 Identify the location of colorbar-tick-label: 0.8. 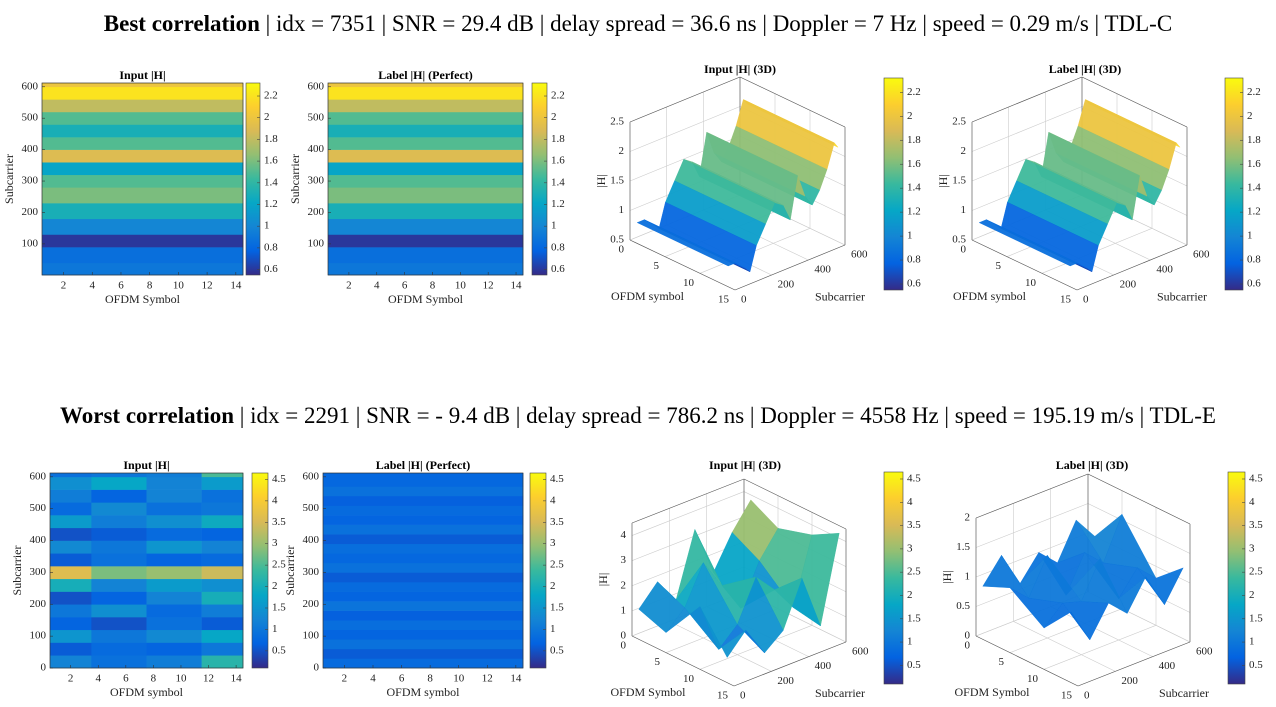
(914, 260).